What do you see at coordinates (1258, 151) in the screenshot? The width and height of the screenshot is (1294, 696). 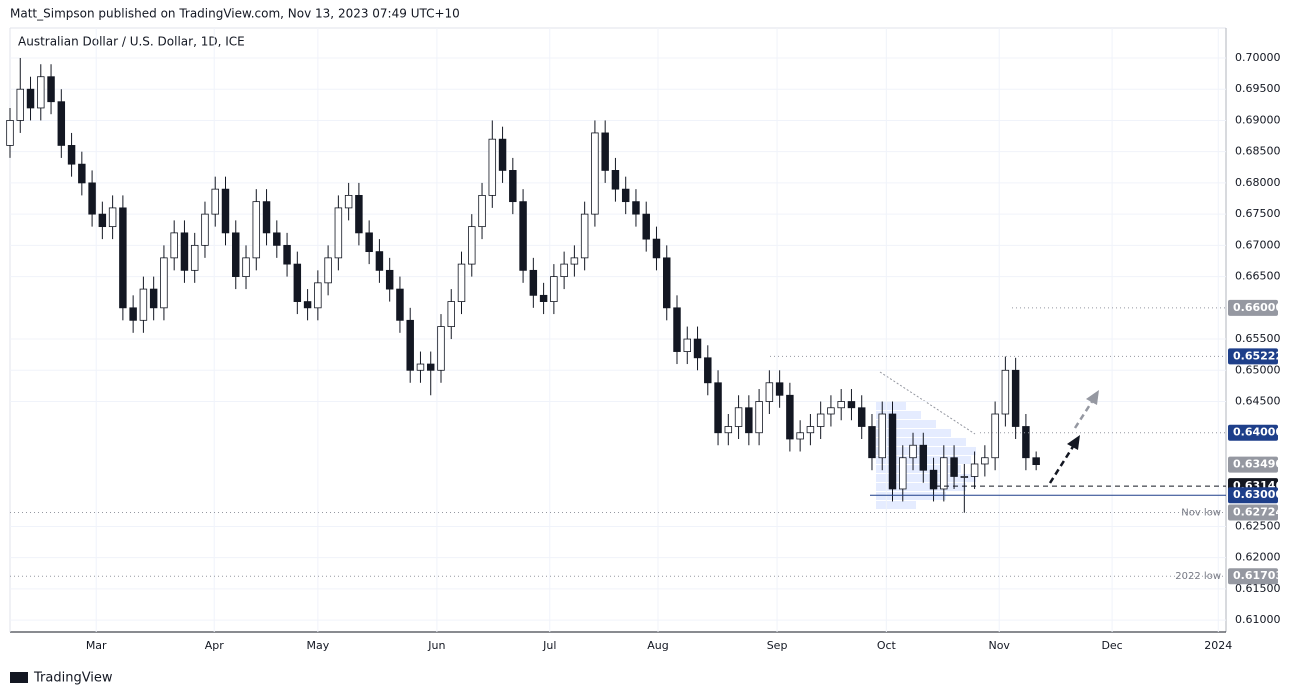 I see `y-tick-label: 0.68500` at bounding box center [1258, 151].